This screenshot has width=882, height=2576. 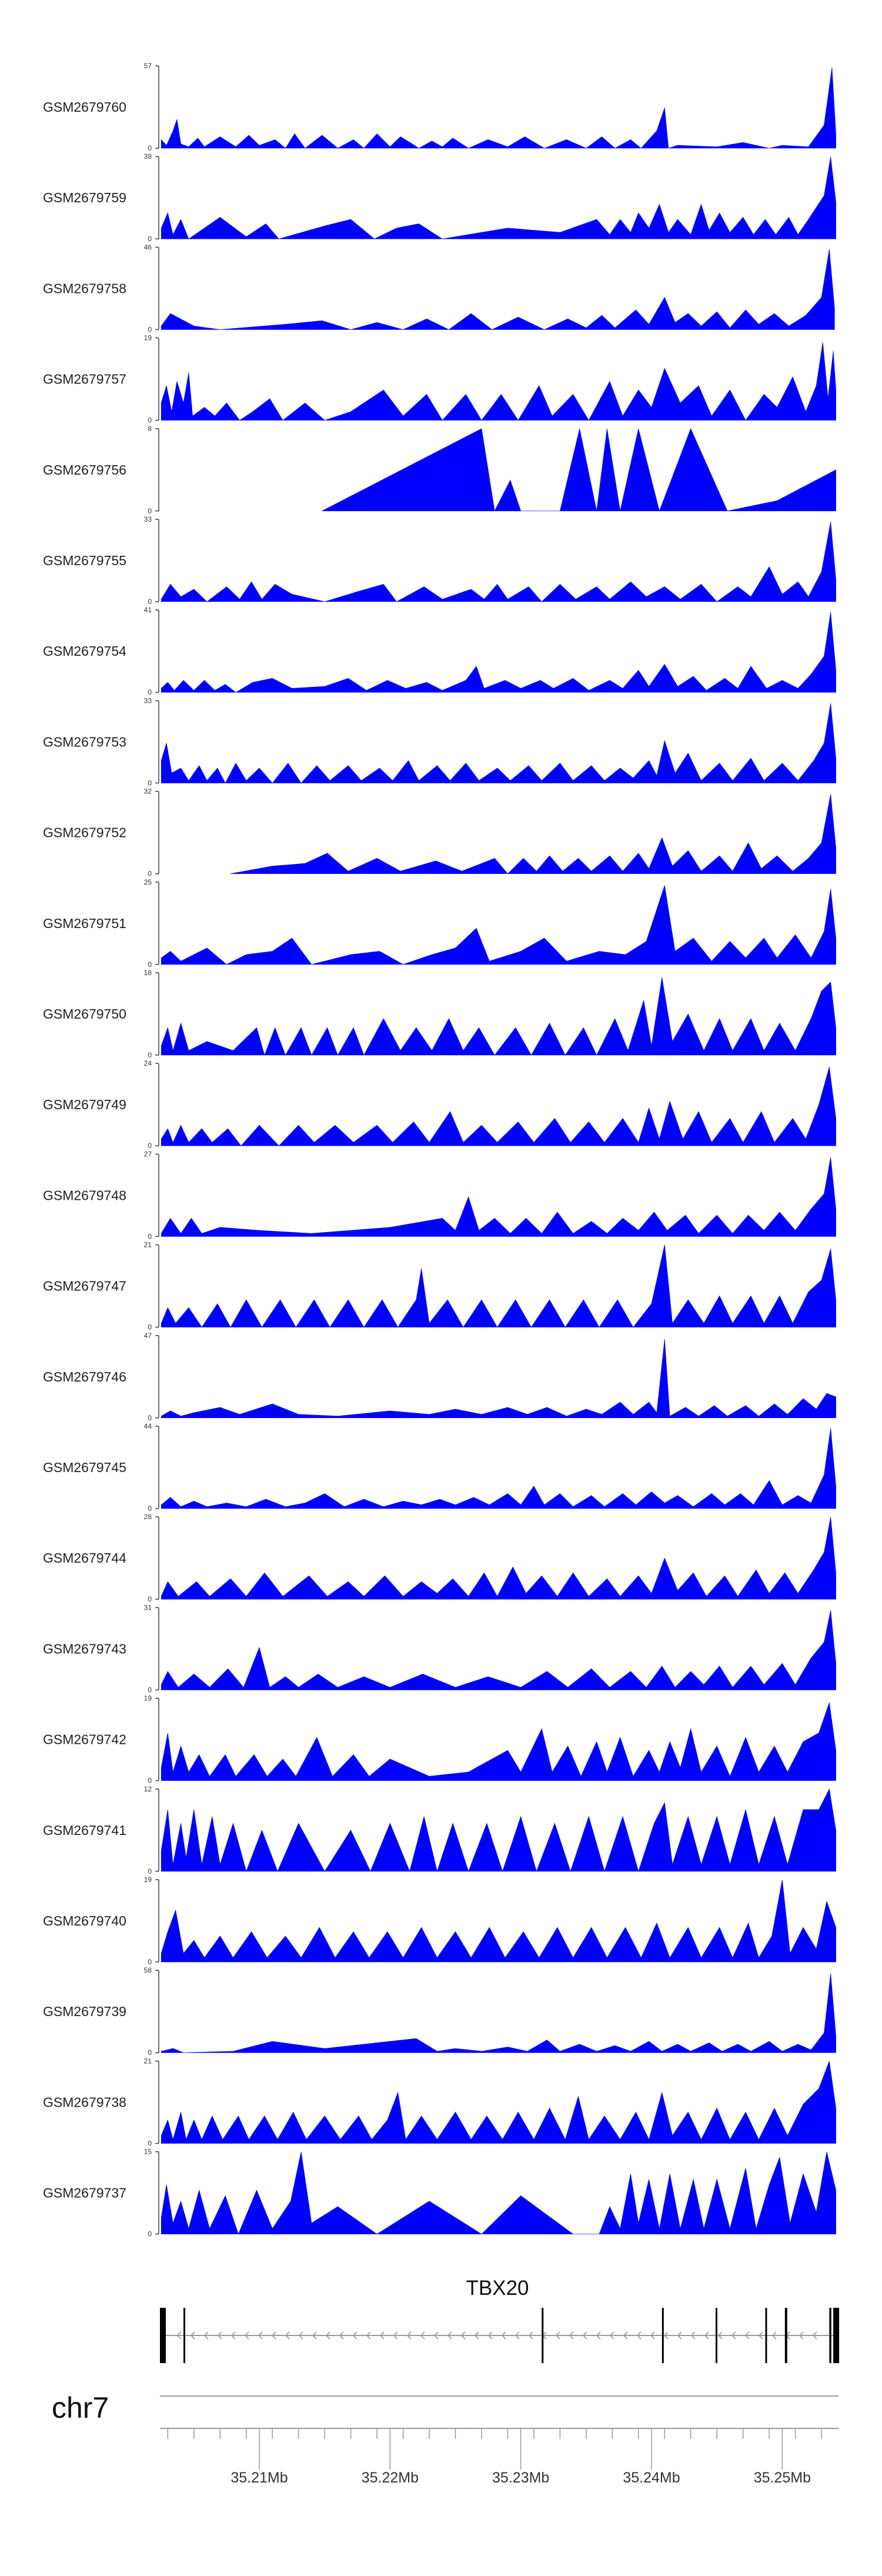 I want to click on y-max-label: 41, so click(x=148, y=610).